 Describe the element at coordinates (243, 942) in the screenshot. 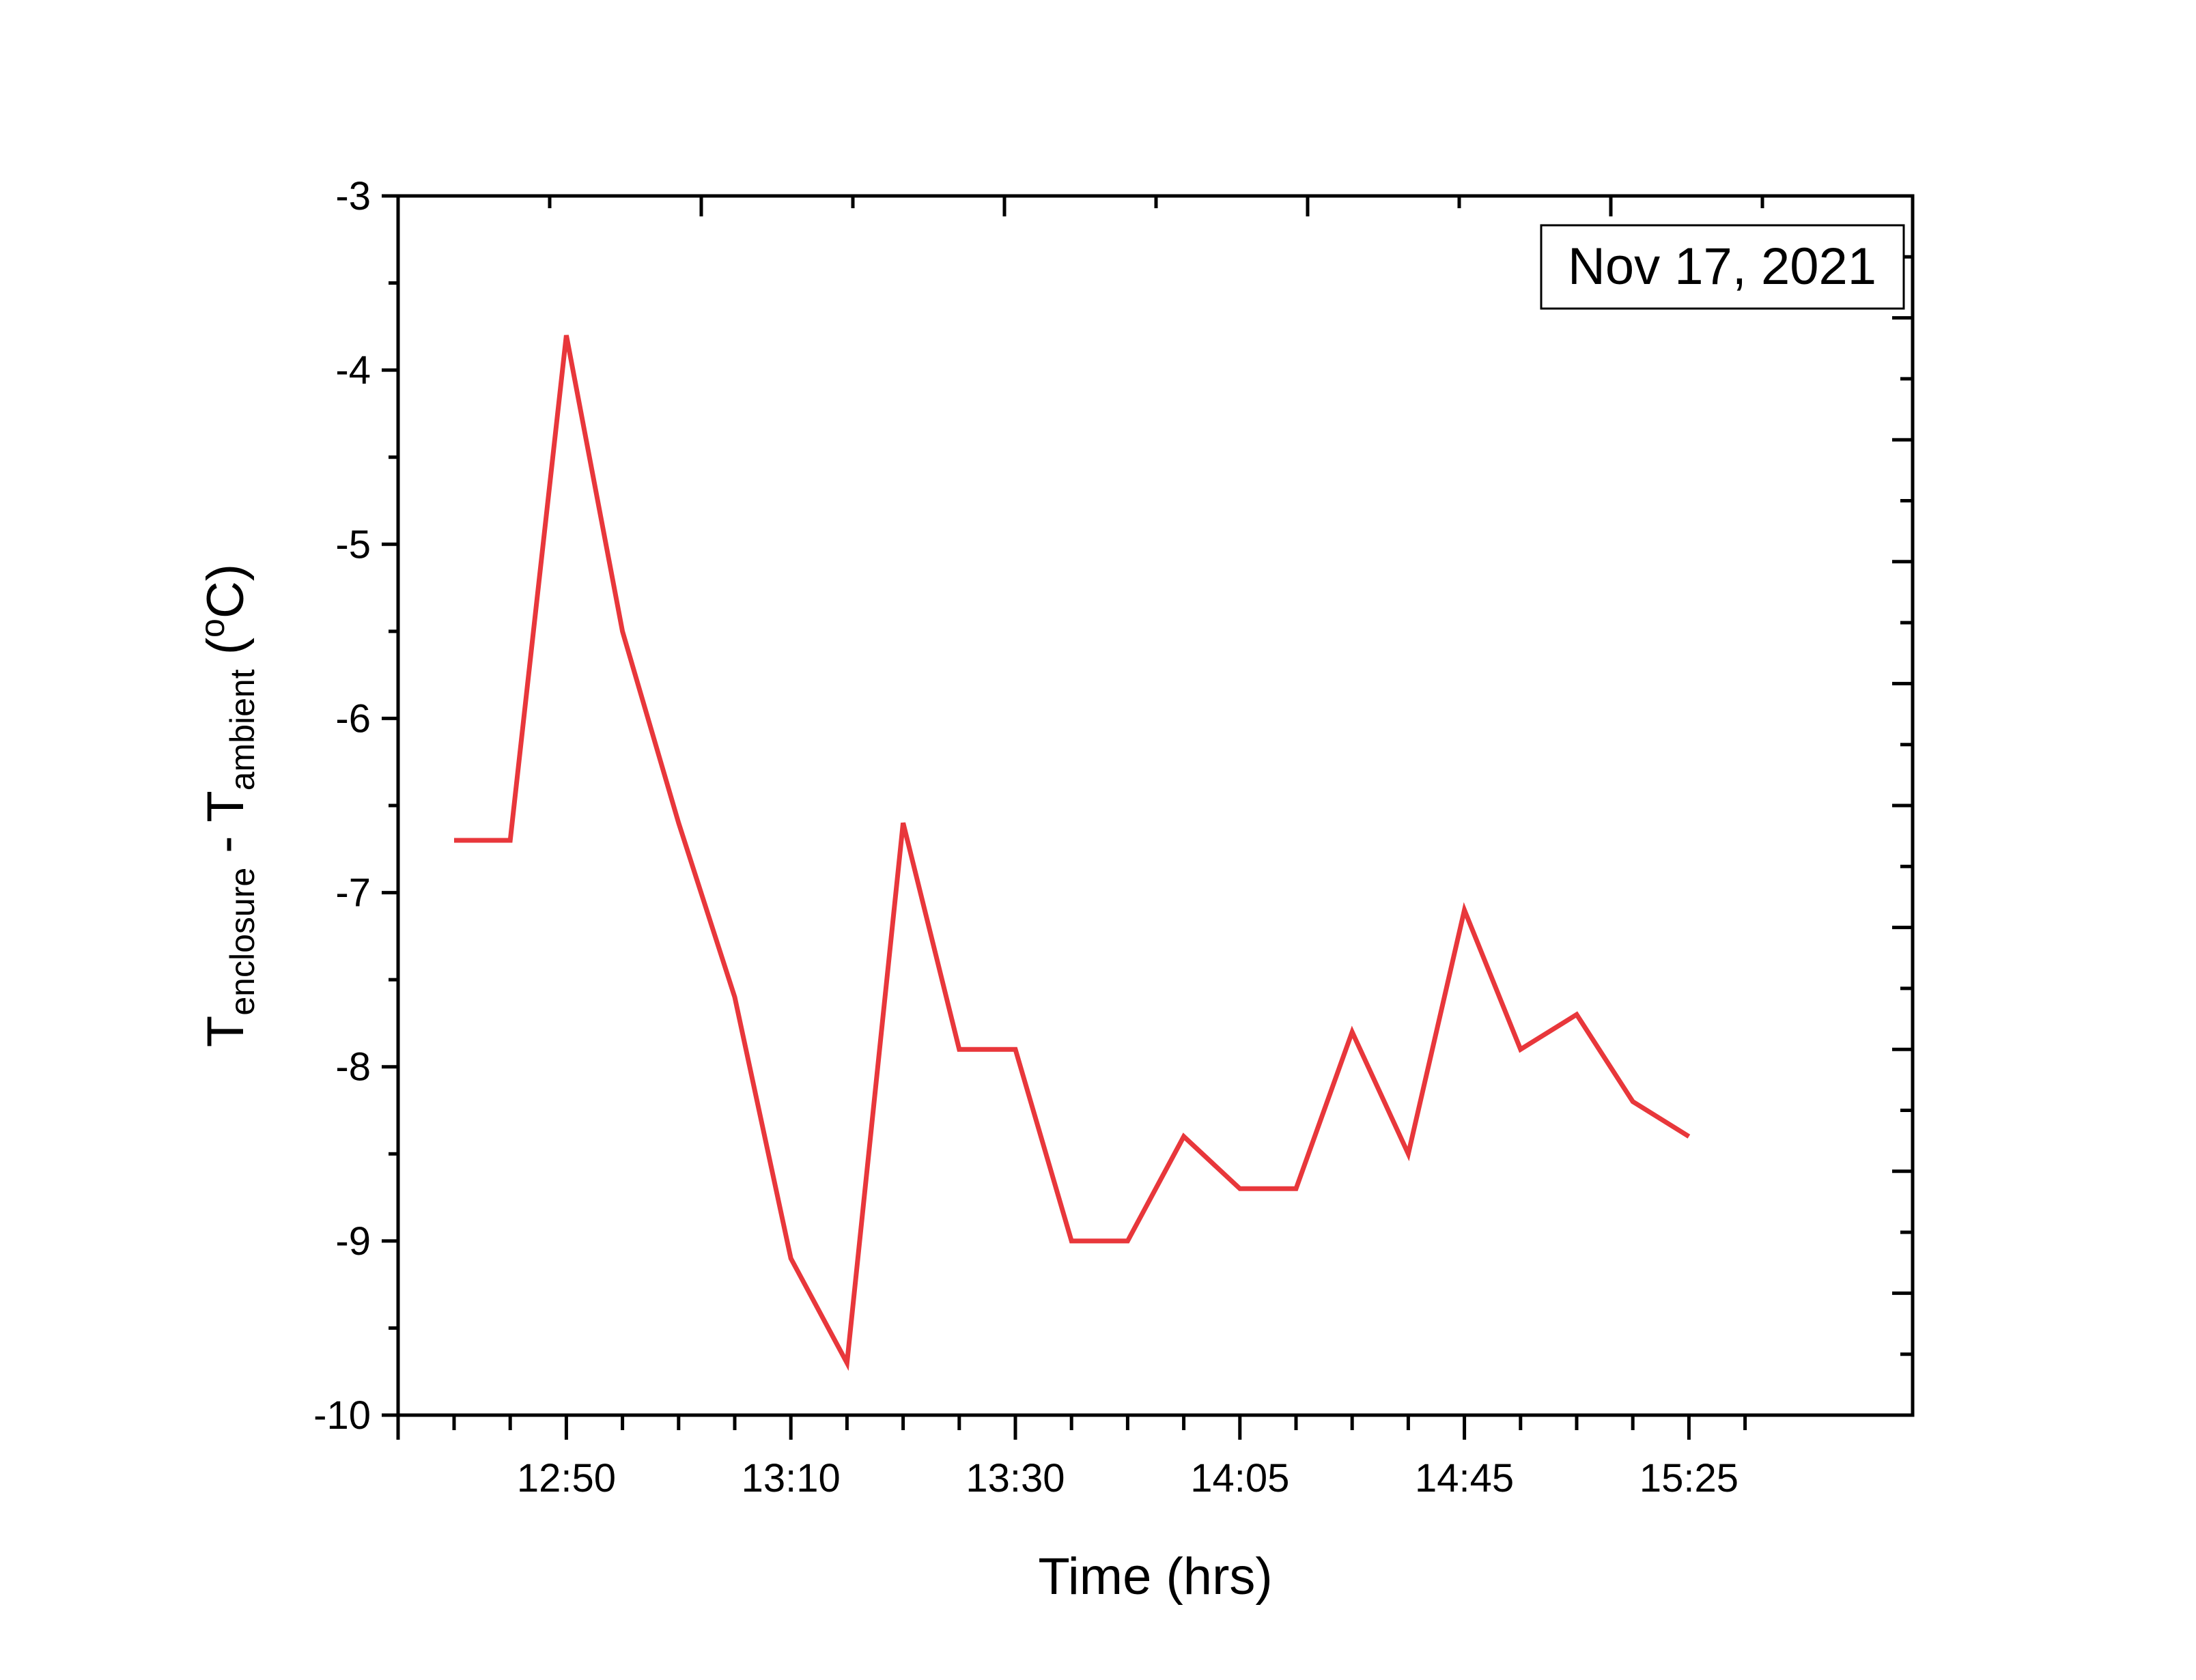

I see `y-axis-title-subscript-enclosure: enclosure` at that location.